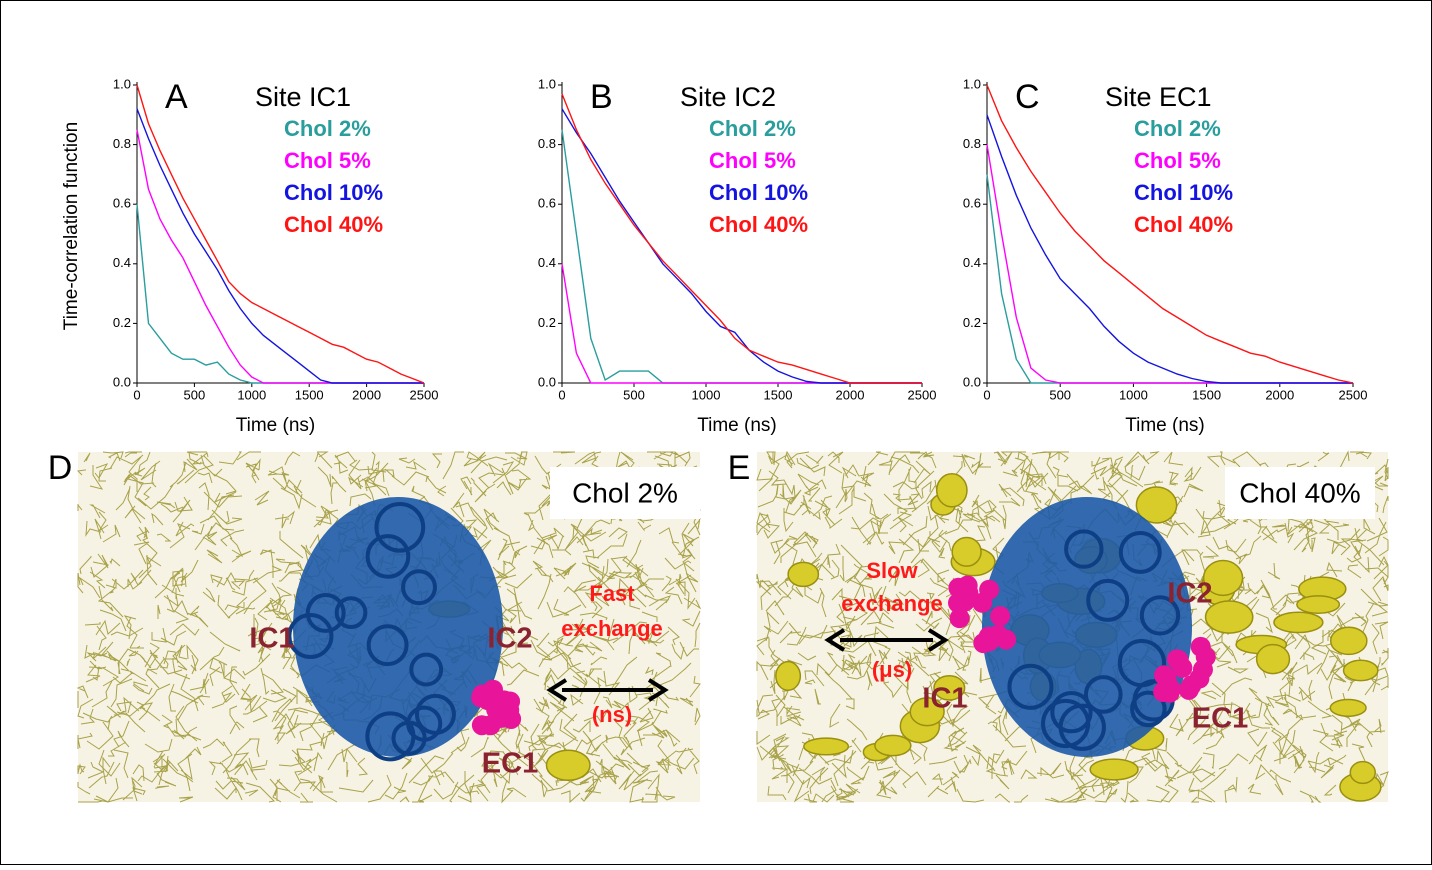  What do you see at coordinates (1183, 192) in the screenshot?
I see `legend-entry: Chol 10%` at bounding box center [1183, 192].